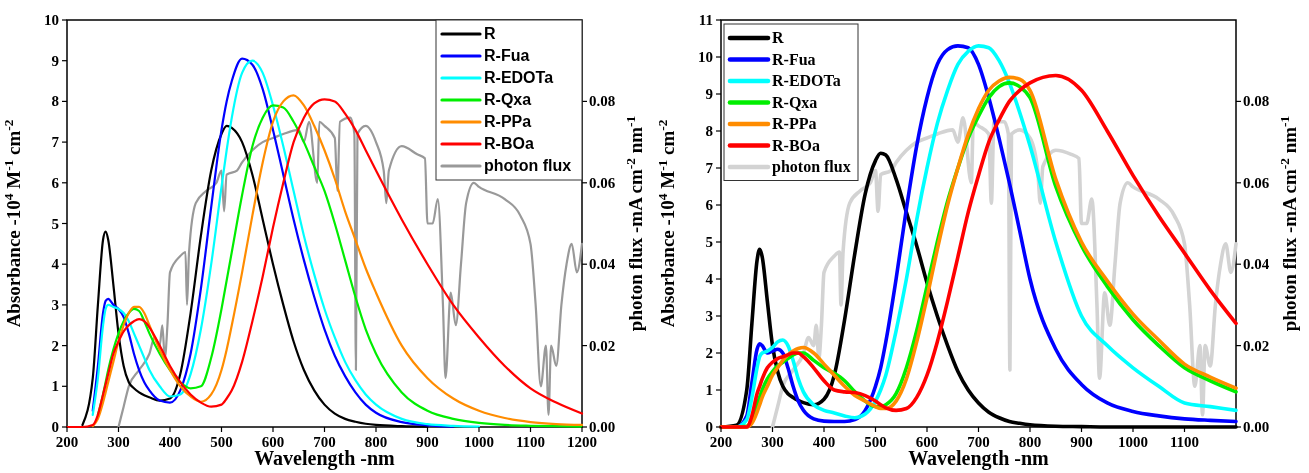 The width and height of the screenshot is (1309, 473). I want to click on y-tick-label: 11, so click(705, 20).